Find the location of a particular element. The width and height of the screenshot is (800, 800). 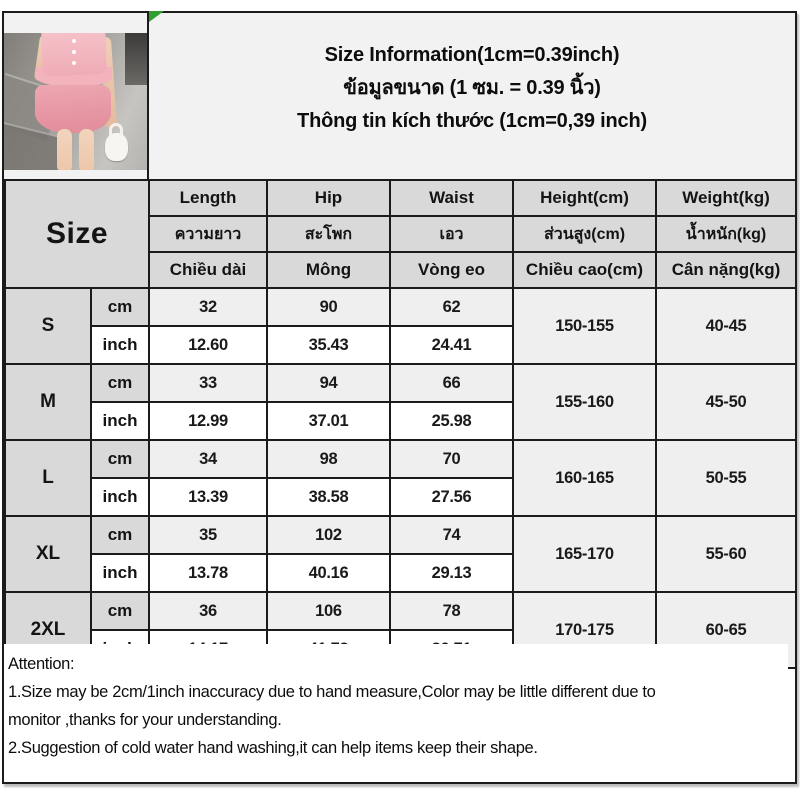

title-english: Size Information(1cm=0.39inch) is located at coordinates (472, 55).